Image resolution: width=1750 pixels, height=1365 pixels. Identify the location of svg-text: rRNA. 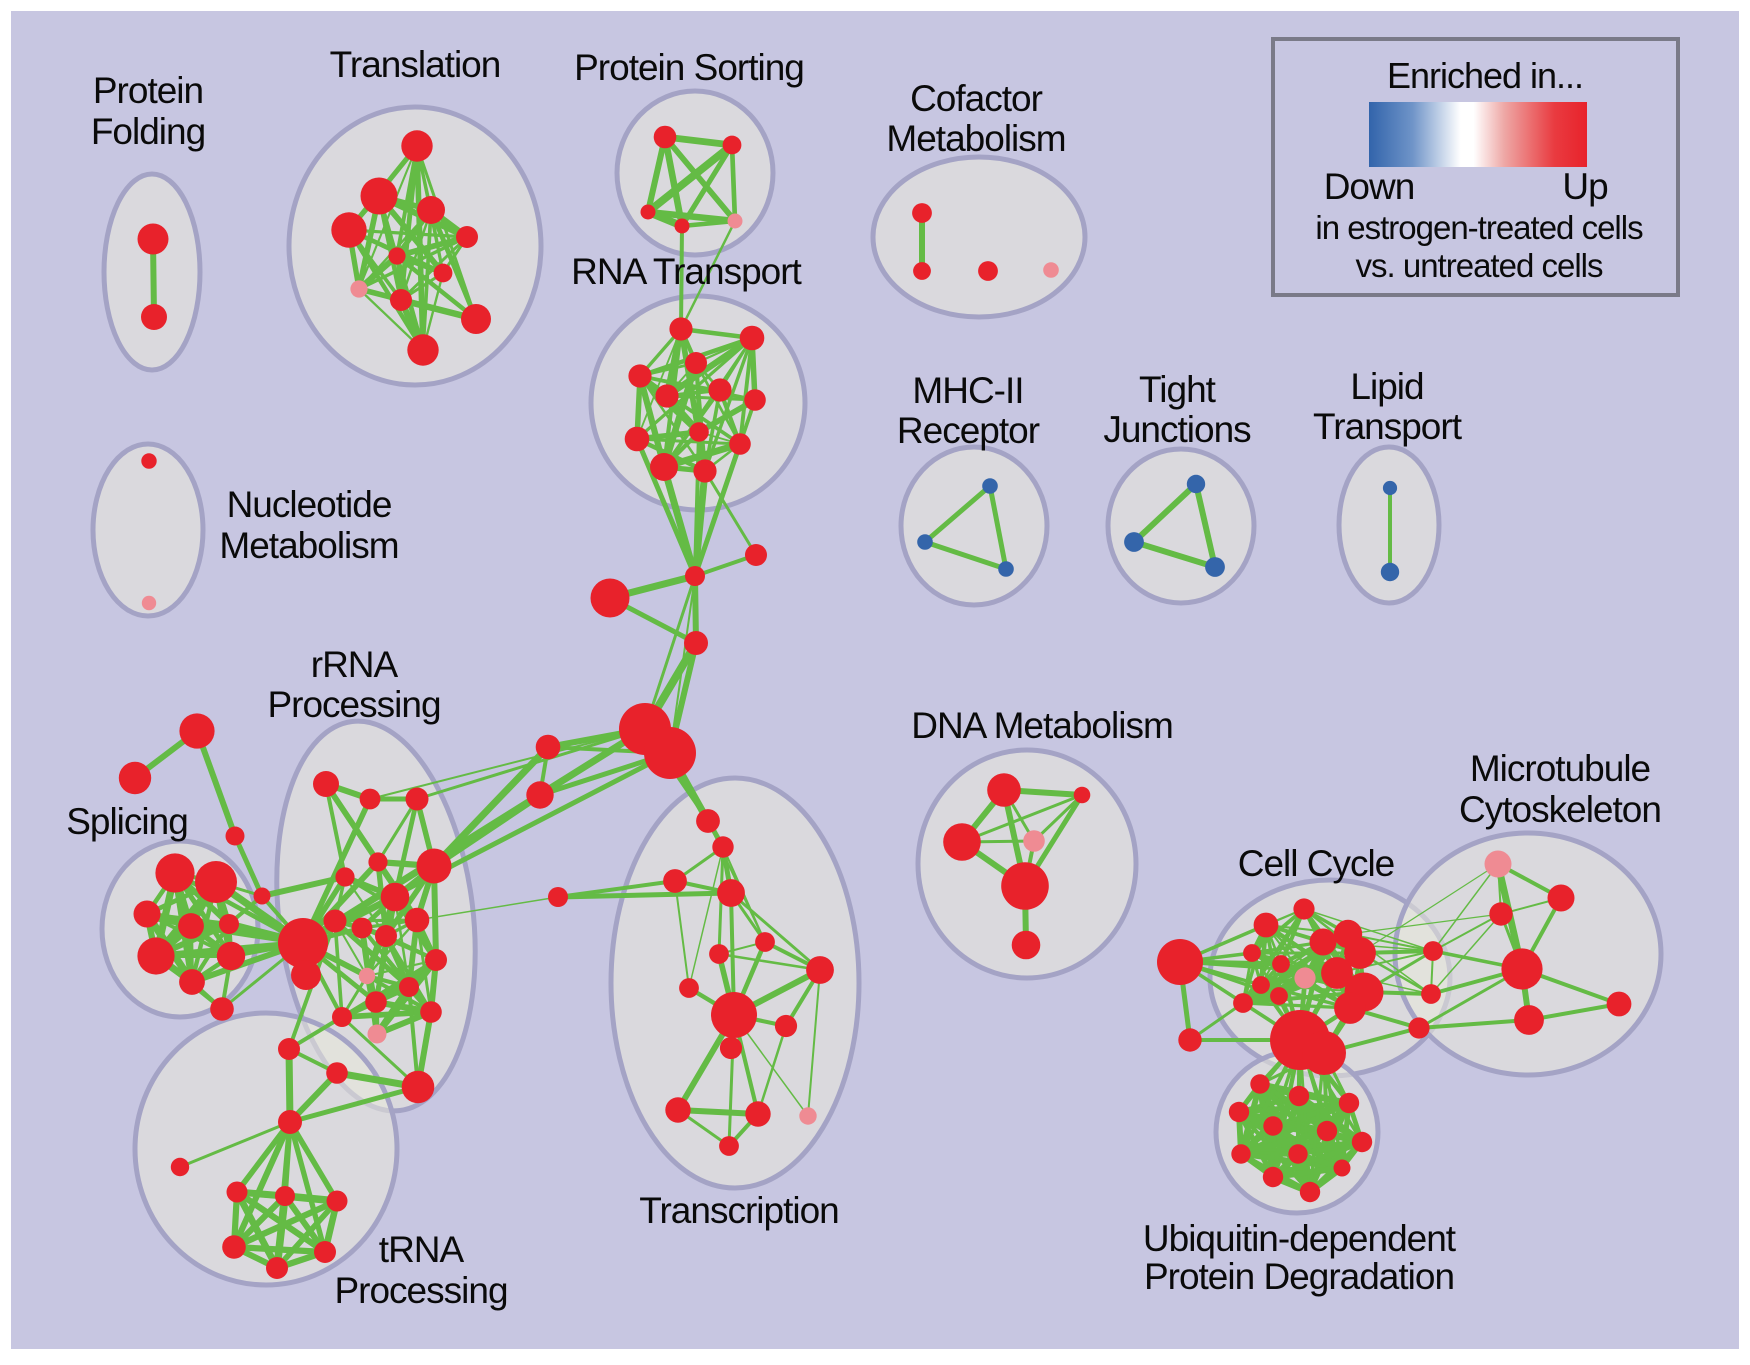
(355, 664).